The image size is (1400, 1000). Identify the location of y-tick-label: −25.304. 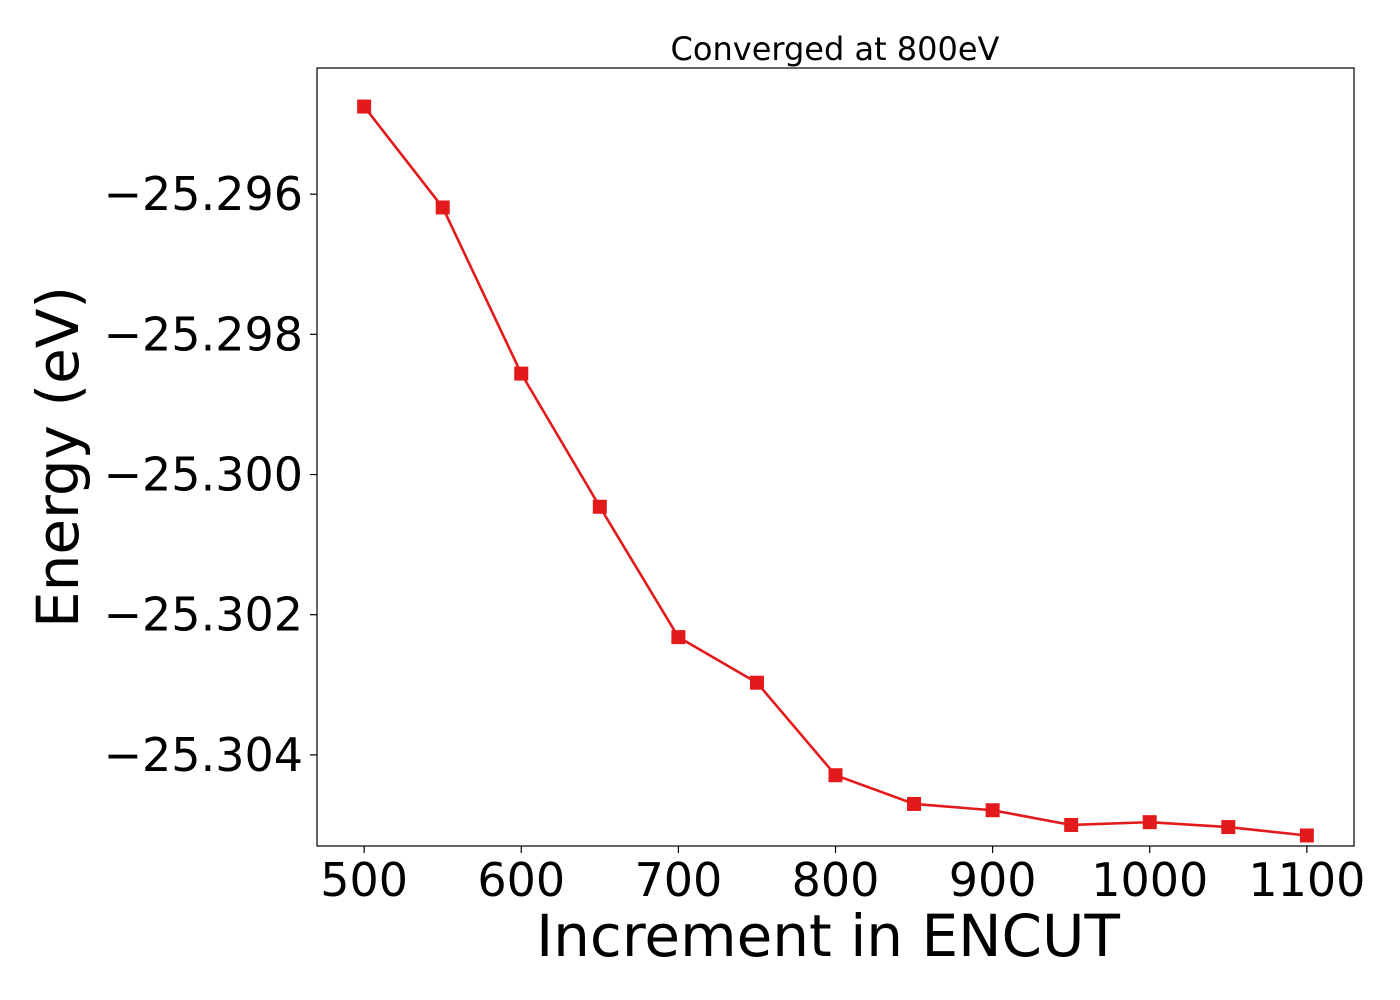
(204, 755).